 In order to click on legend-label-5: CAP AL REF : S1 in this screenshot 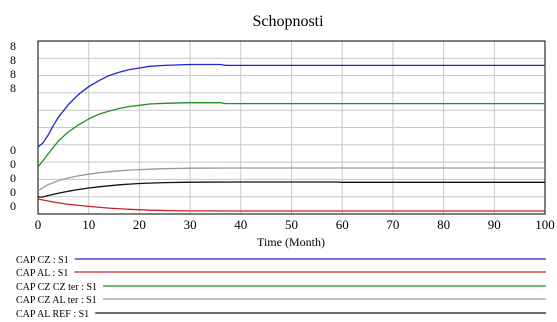, I will do `click(52, 314)`.